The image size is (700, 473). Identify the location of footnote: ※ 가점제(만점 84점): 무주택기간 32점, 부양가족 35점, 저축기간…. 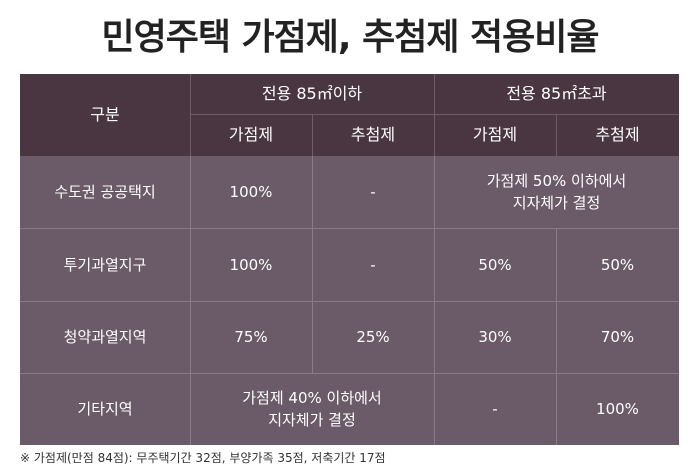
(203, 458).